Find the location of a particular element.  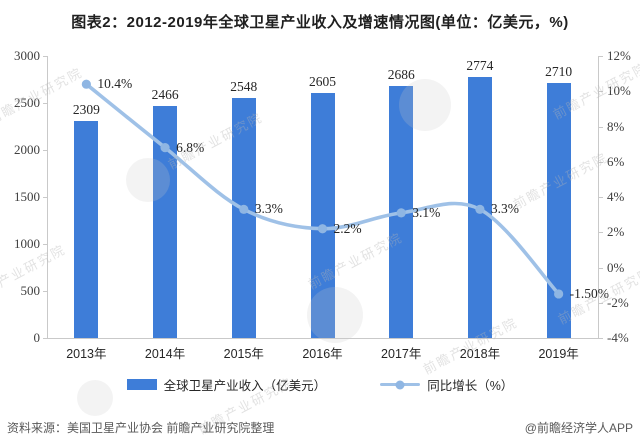

bar-value-label: 2548 is located at coordinates (244, 87).